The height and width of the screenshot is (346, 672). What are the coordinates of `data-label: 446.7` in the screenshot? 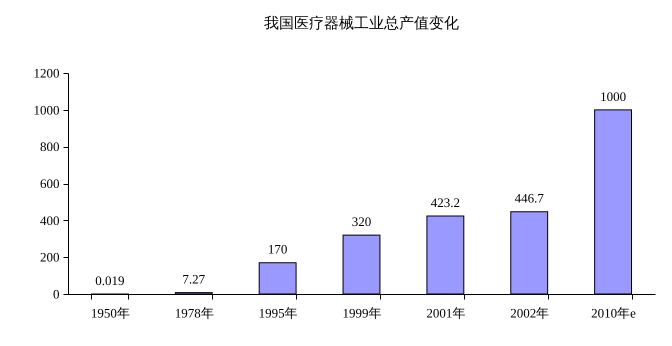 It's located at (529, 198).